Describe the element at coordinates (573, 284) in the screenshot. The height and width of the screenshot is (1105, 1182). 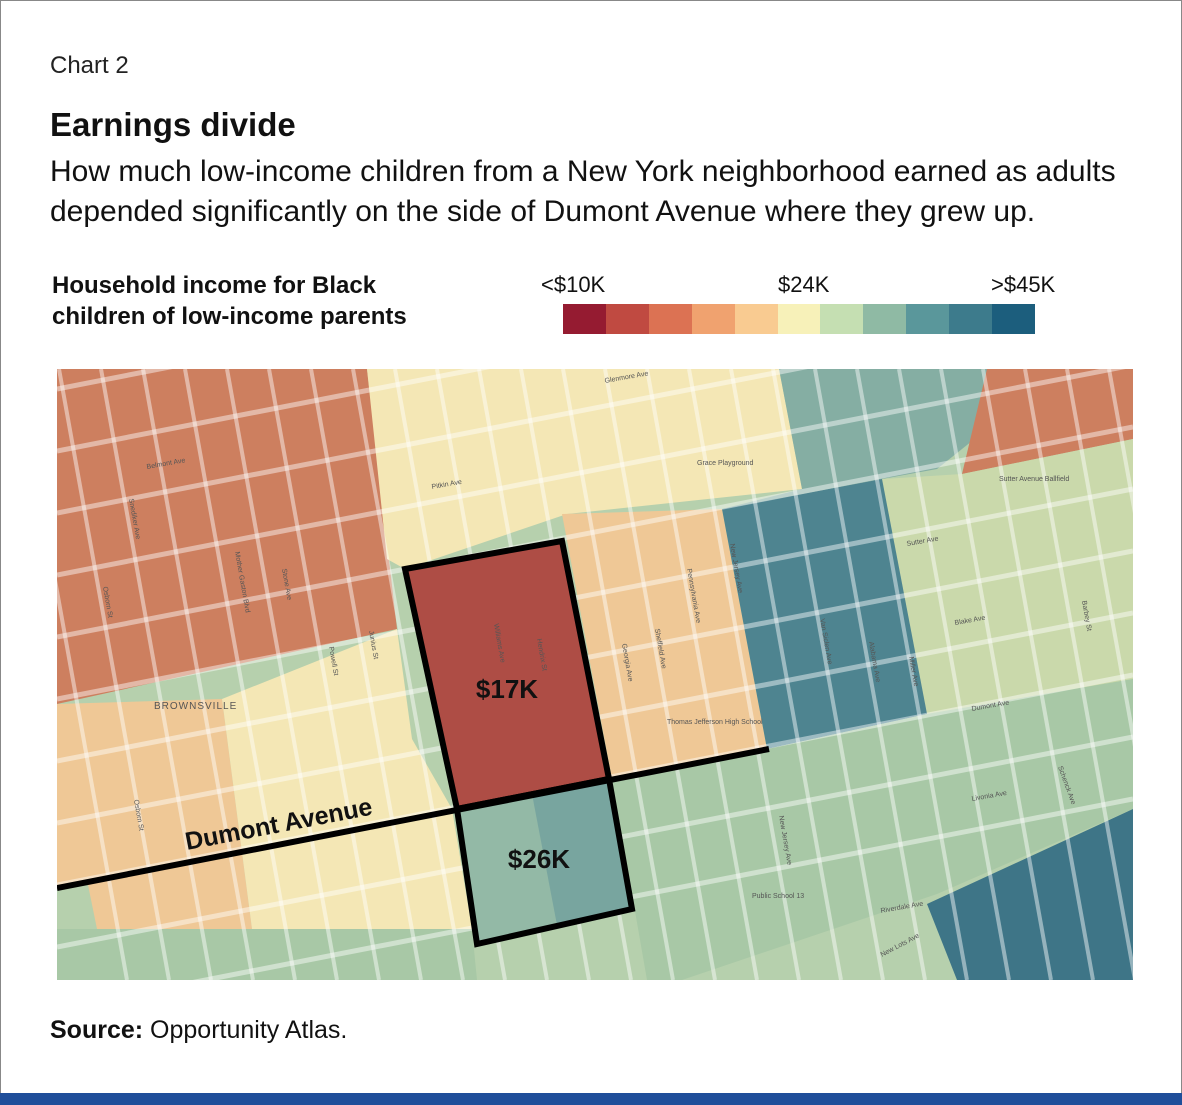
I see `legend-label-low: <$10K` at that location.